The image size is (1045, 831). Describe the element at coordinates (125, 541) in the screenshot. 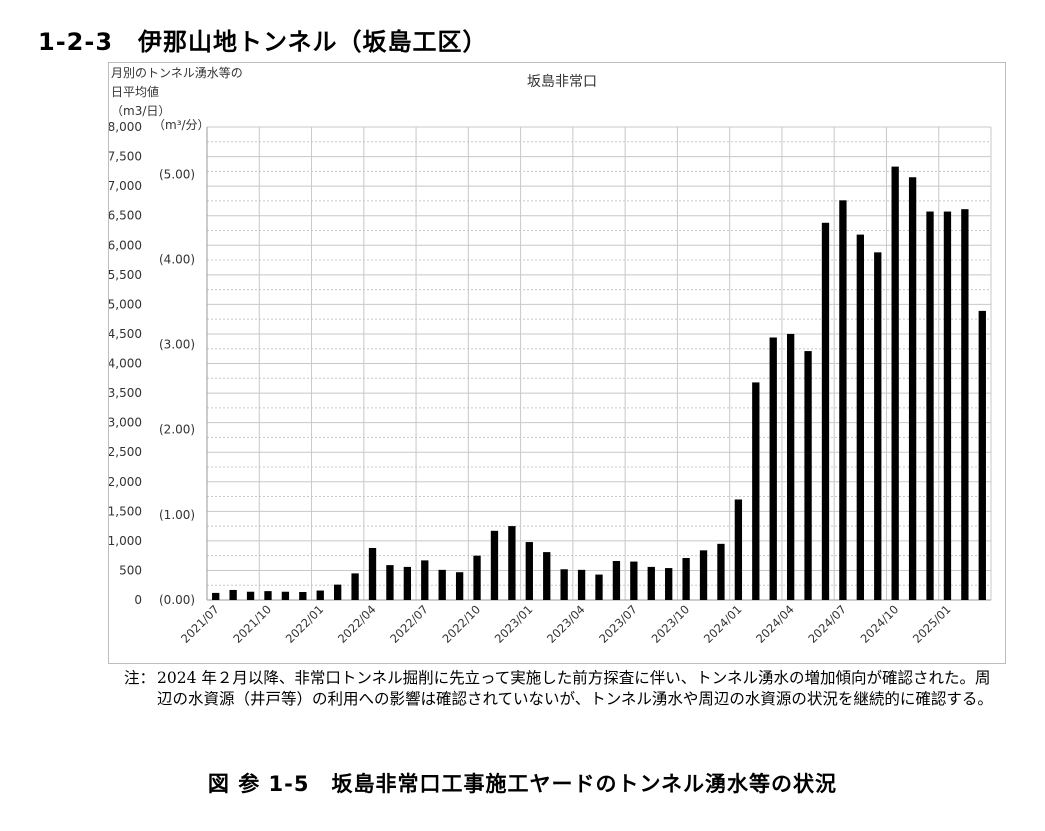

I see `y-tick-label: 1,000` at that location.